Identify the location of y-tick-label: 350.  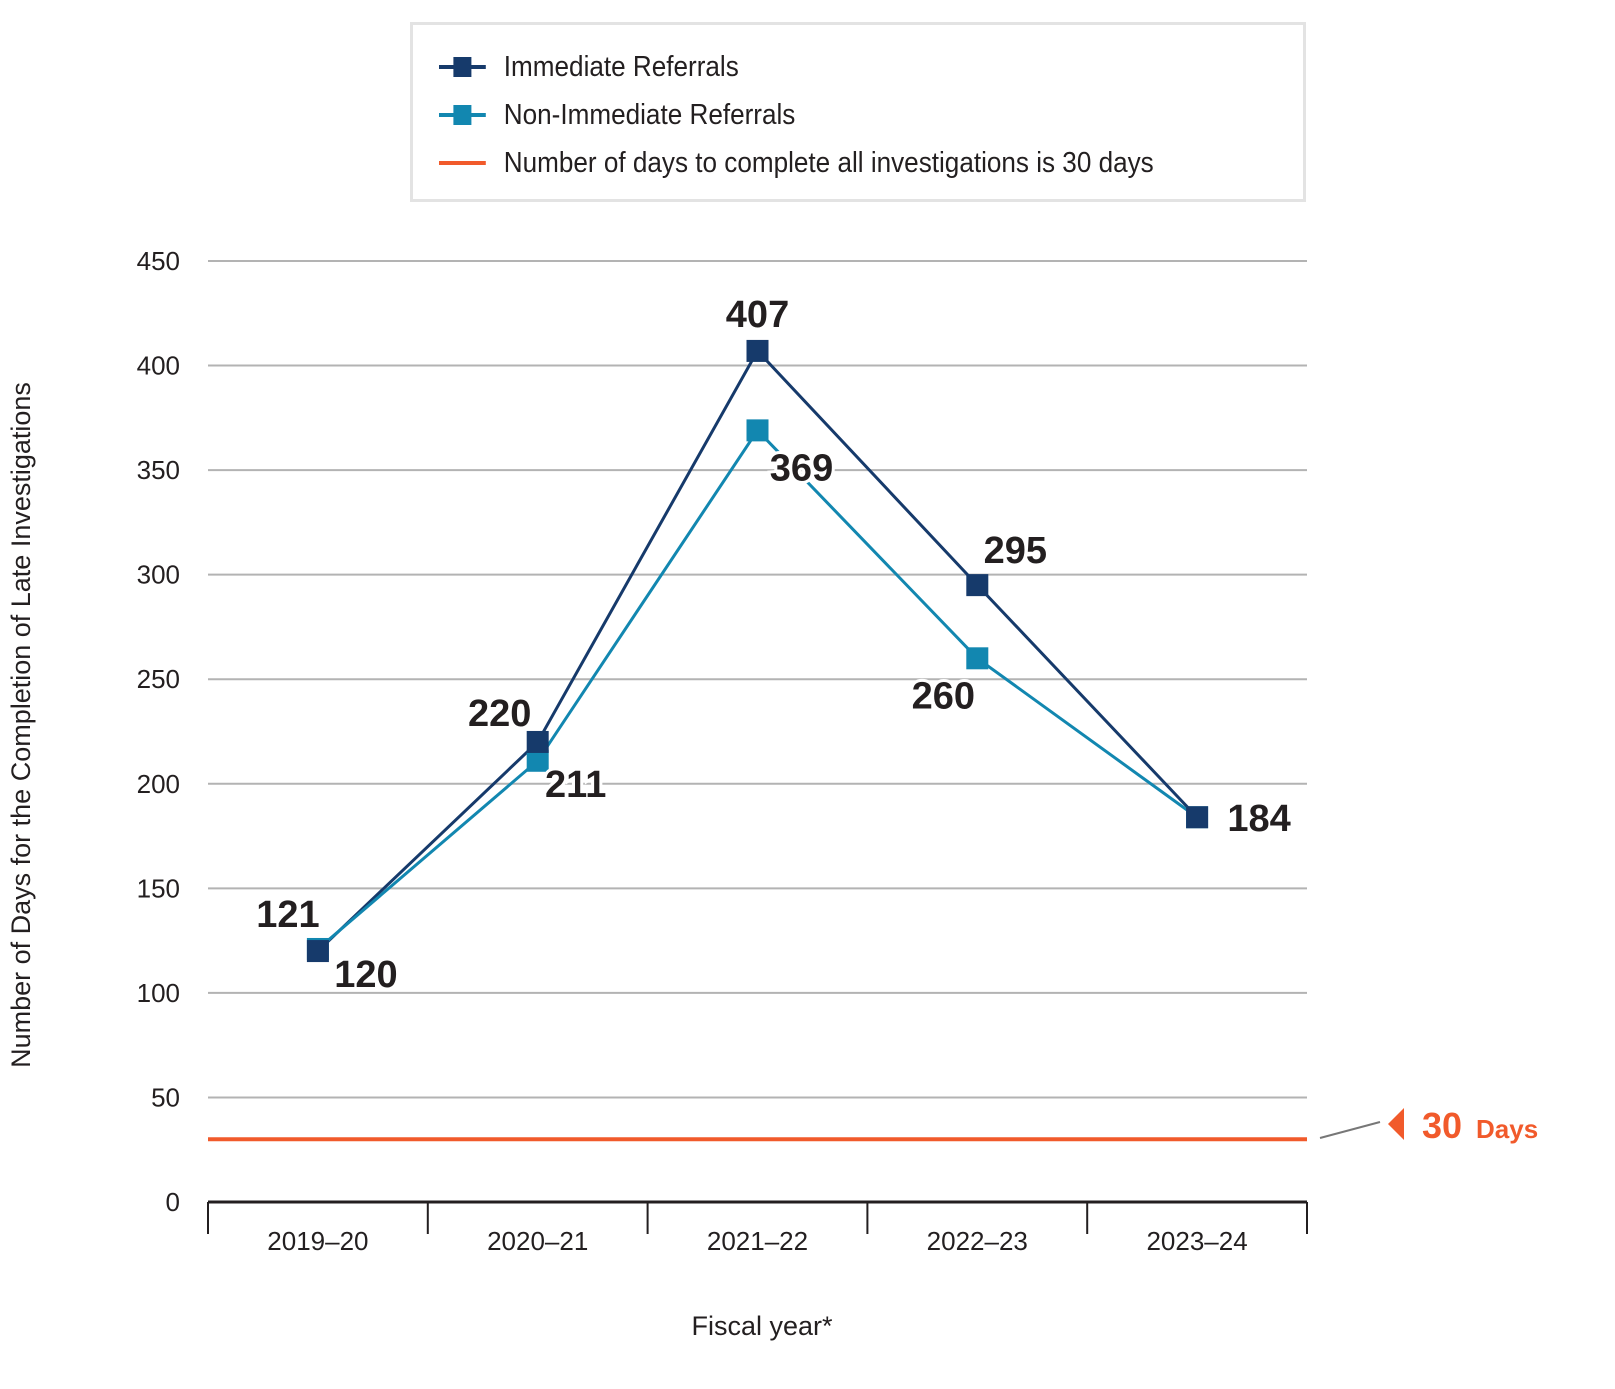
(158, 470).